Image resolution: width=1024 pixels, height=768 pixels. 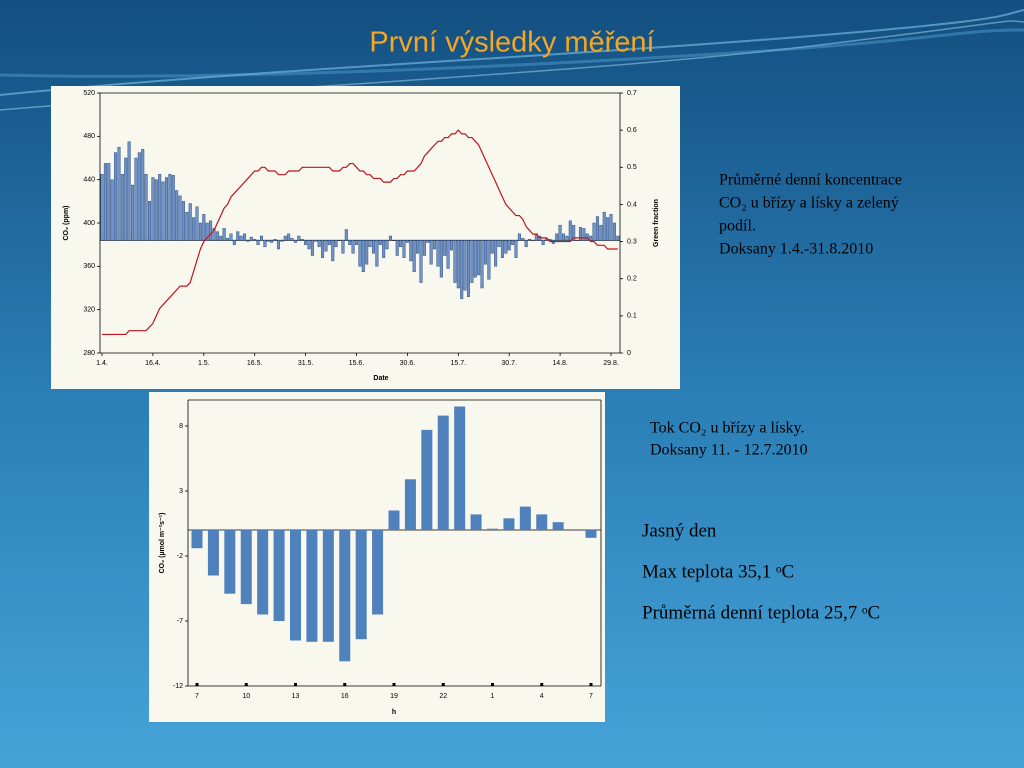 I want to click on y-tick-label: 400, so click(x=89, y=223).